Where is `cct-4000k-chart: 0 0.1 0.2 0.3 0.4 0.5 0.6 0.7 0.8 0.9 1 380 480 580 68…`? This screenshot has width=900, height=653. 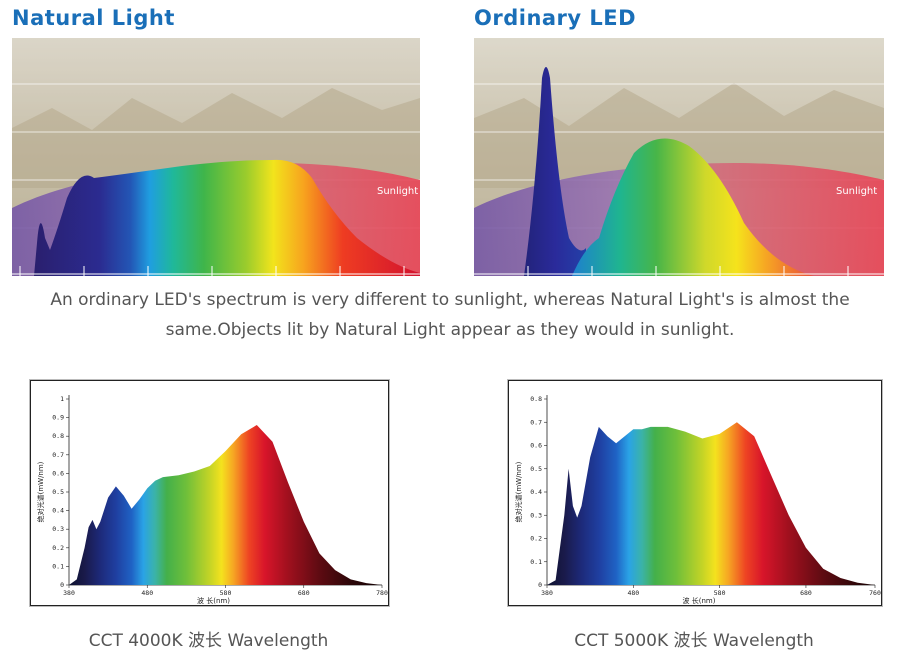 cct-4000k-chart: 0 0.1 0.2 0.3 0.4 0.5 0.6 0.7 0.8 0.9 1 380 480 580 68… is located at coordinates (209, 493).